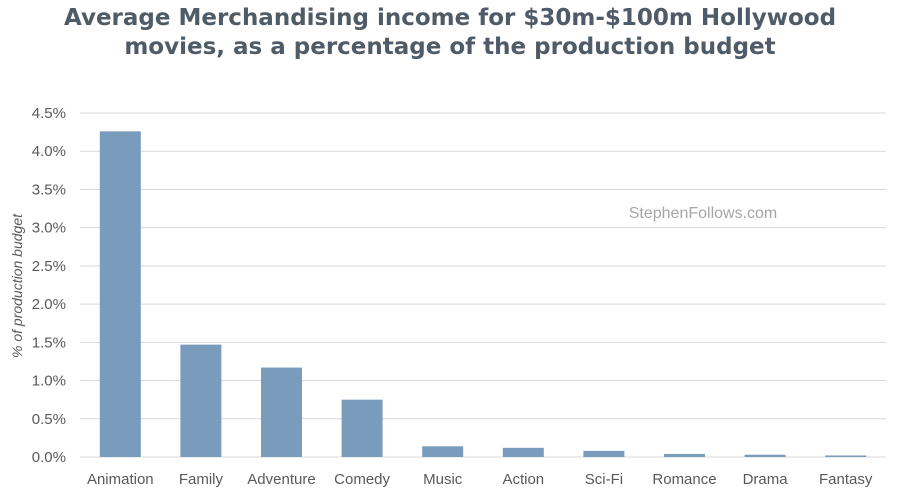 The image size is (900, 502). What do you see at coordinates (766, 479) in the screenshot?
I see `x-tick-label: Drama` at bounding box center [766, 479].